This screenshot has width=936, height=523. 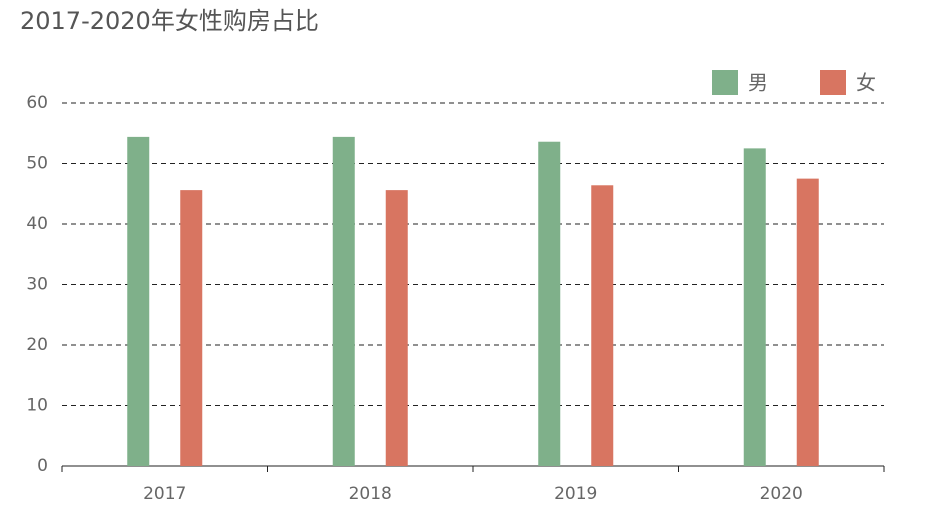 What do you see at coordinates (781, 494) in the screenshot?
I see `x-tick-label: 2020` at bounding box center [781, 494].